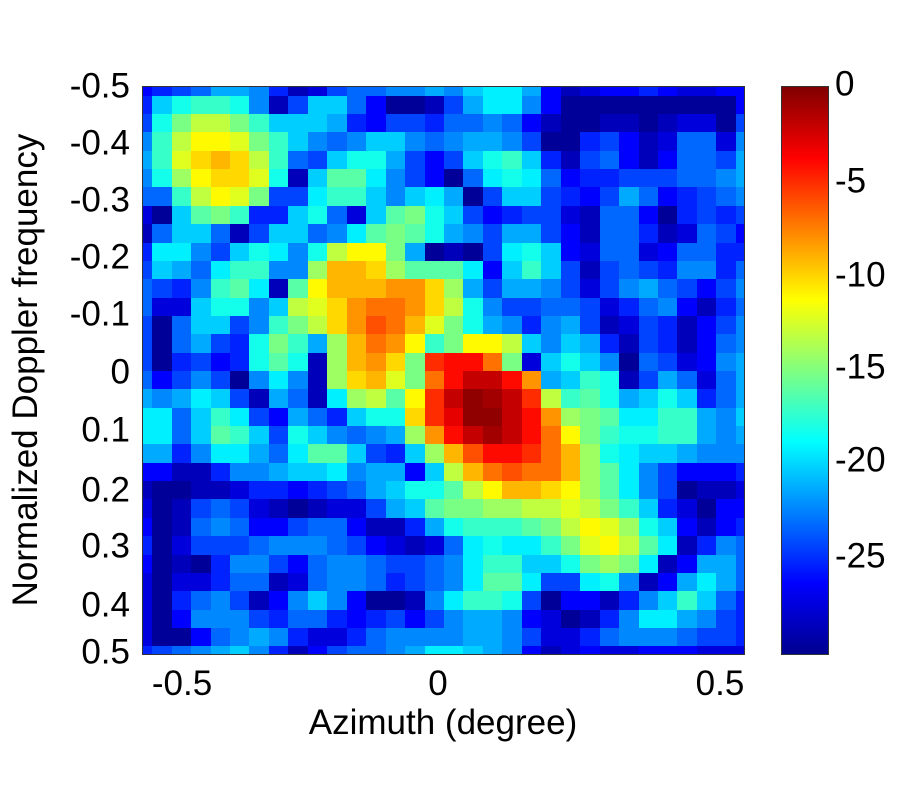  What do you see at coordinates (845, 84) in the screenshot?
I see `colorbar-tick-label: 0` at bounding box center [845, 84].